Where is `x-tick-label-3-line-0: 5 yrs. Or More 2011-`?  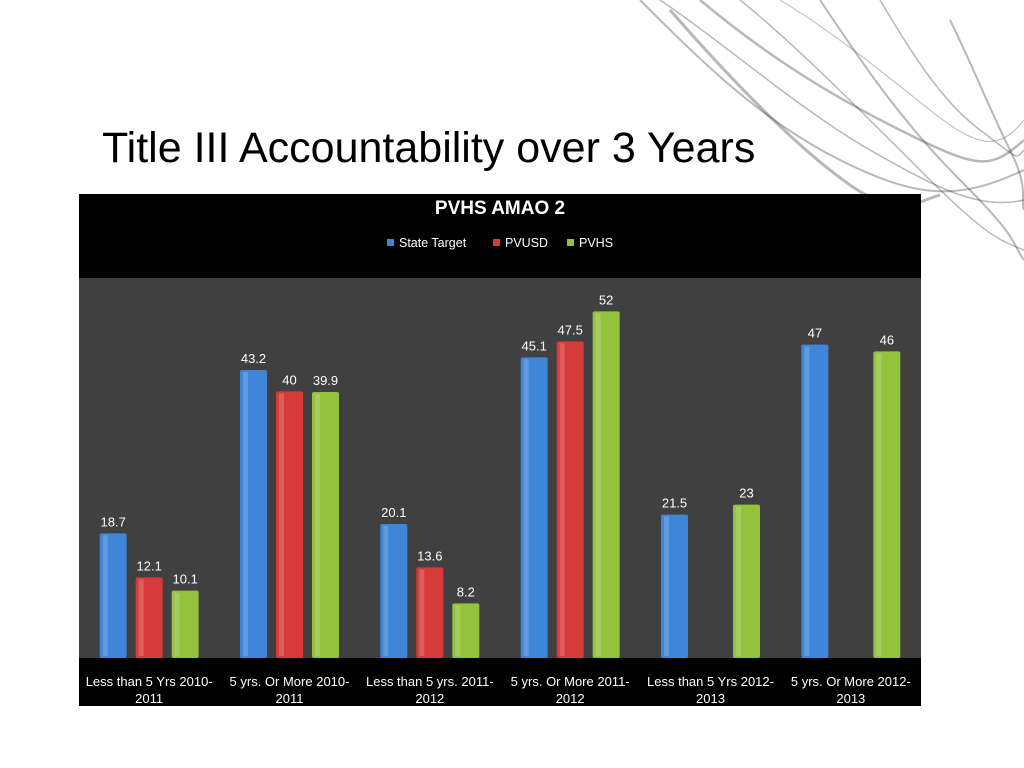
x-tick-label-3-line-0: 5 yrs. Or More 2011- is located at coordinates (570, 681).